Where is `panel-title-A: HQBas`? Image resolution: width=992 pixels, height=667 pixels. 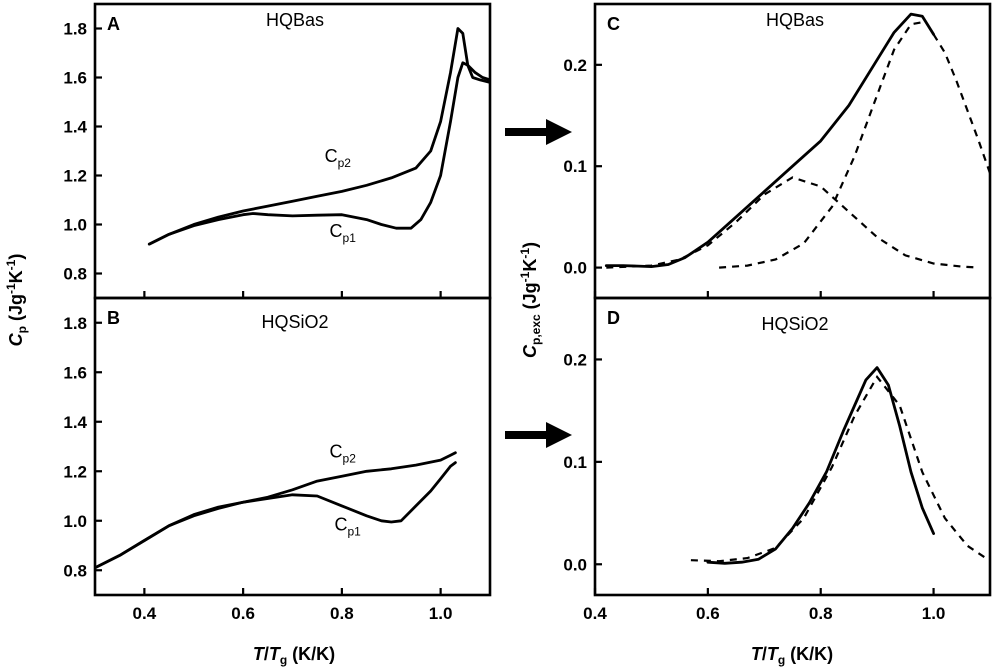 panel-title-A: HQBas is located at coordinates (295, 20).